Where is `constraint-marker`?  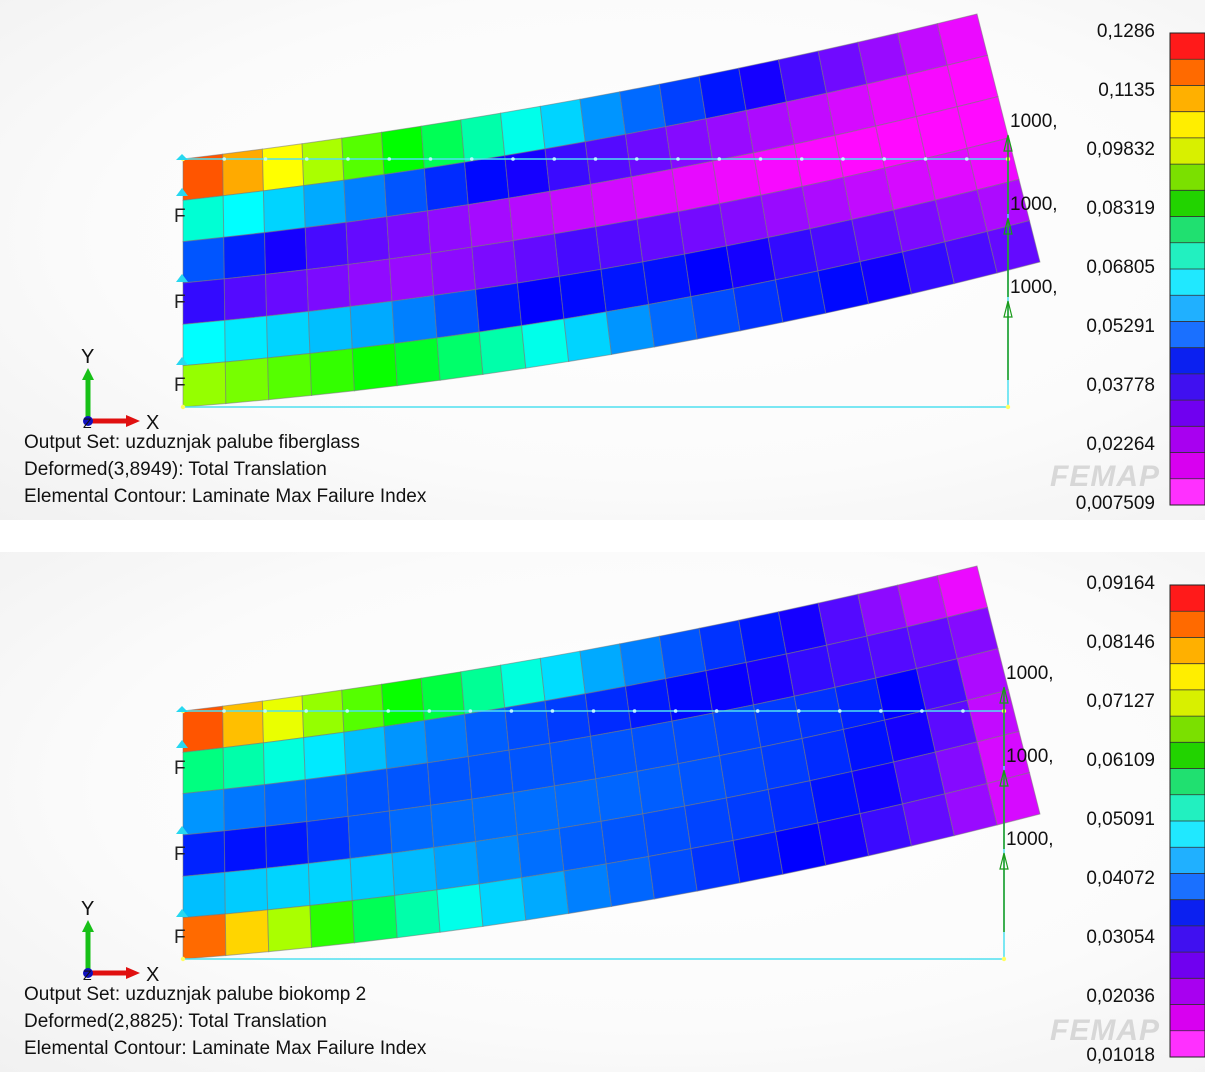
constraint-marker is located at coordinates (182, 709).